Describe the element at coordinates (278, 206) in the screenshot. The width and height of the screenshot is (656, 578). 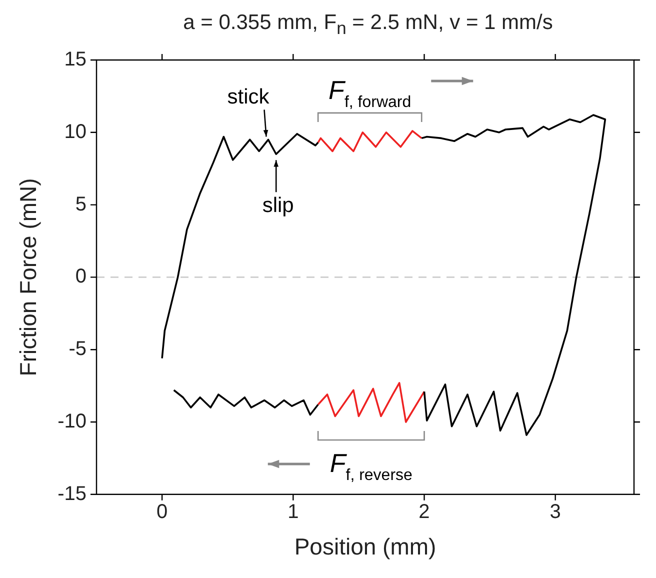
I see `annotation: slip` at that location.